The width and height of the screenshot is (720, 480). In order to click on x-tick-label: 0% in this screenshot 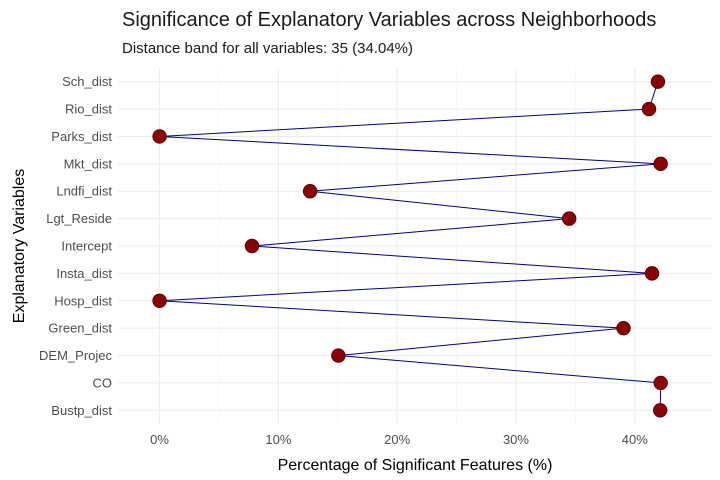, I will do `click(159, 439)`.